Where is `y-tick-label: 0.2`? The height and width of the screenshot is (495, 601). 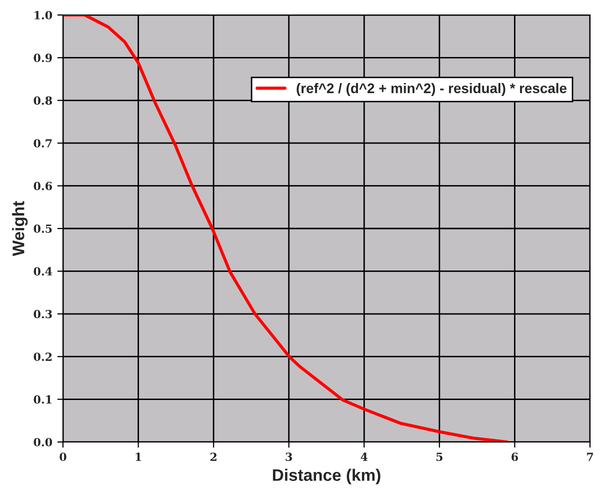 y-tick-label: 0.2 is located at coordinates (43, 356).